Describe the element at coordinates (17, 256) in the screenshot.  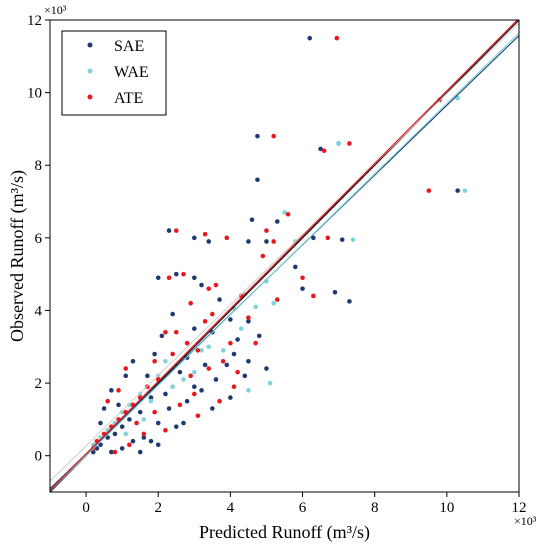
I see `y-axis-label: Observed Runoff (m³/s)` at that location.